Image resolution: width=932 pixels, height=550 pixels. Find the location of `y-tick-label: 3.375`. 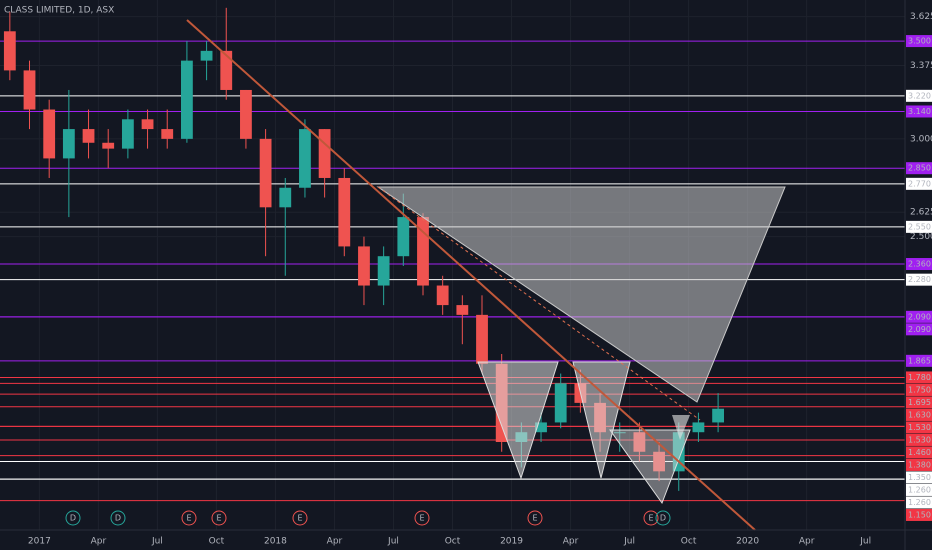

y-tick-label: 3.375 is located at coordinates (921, 66).